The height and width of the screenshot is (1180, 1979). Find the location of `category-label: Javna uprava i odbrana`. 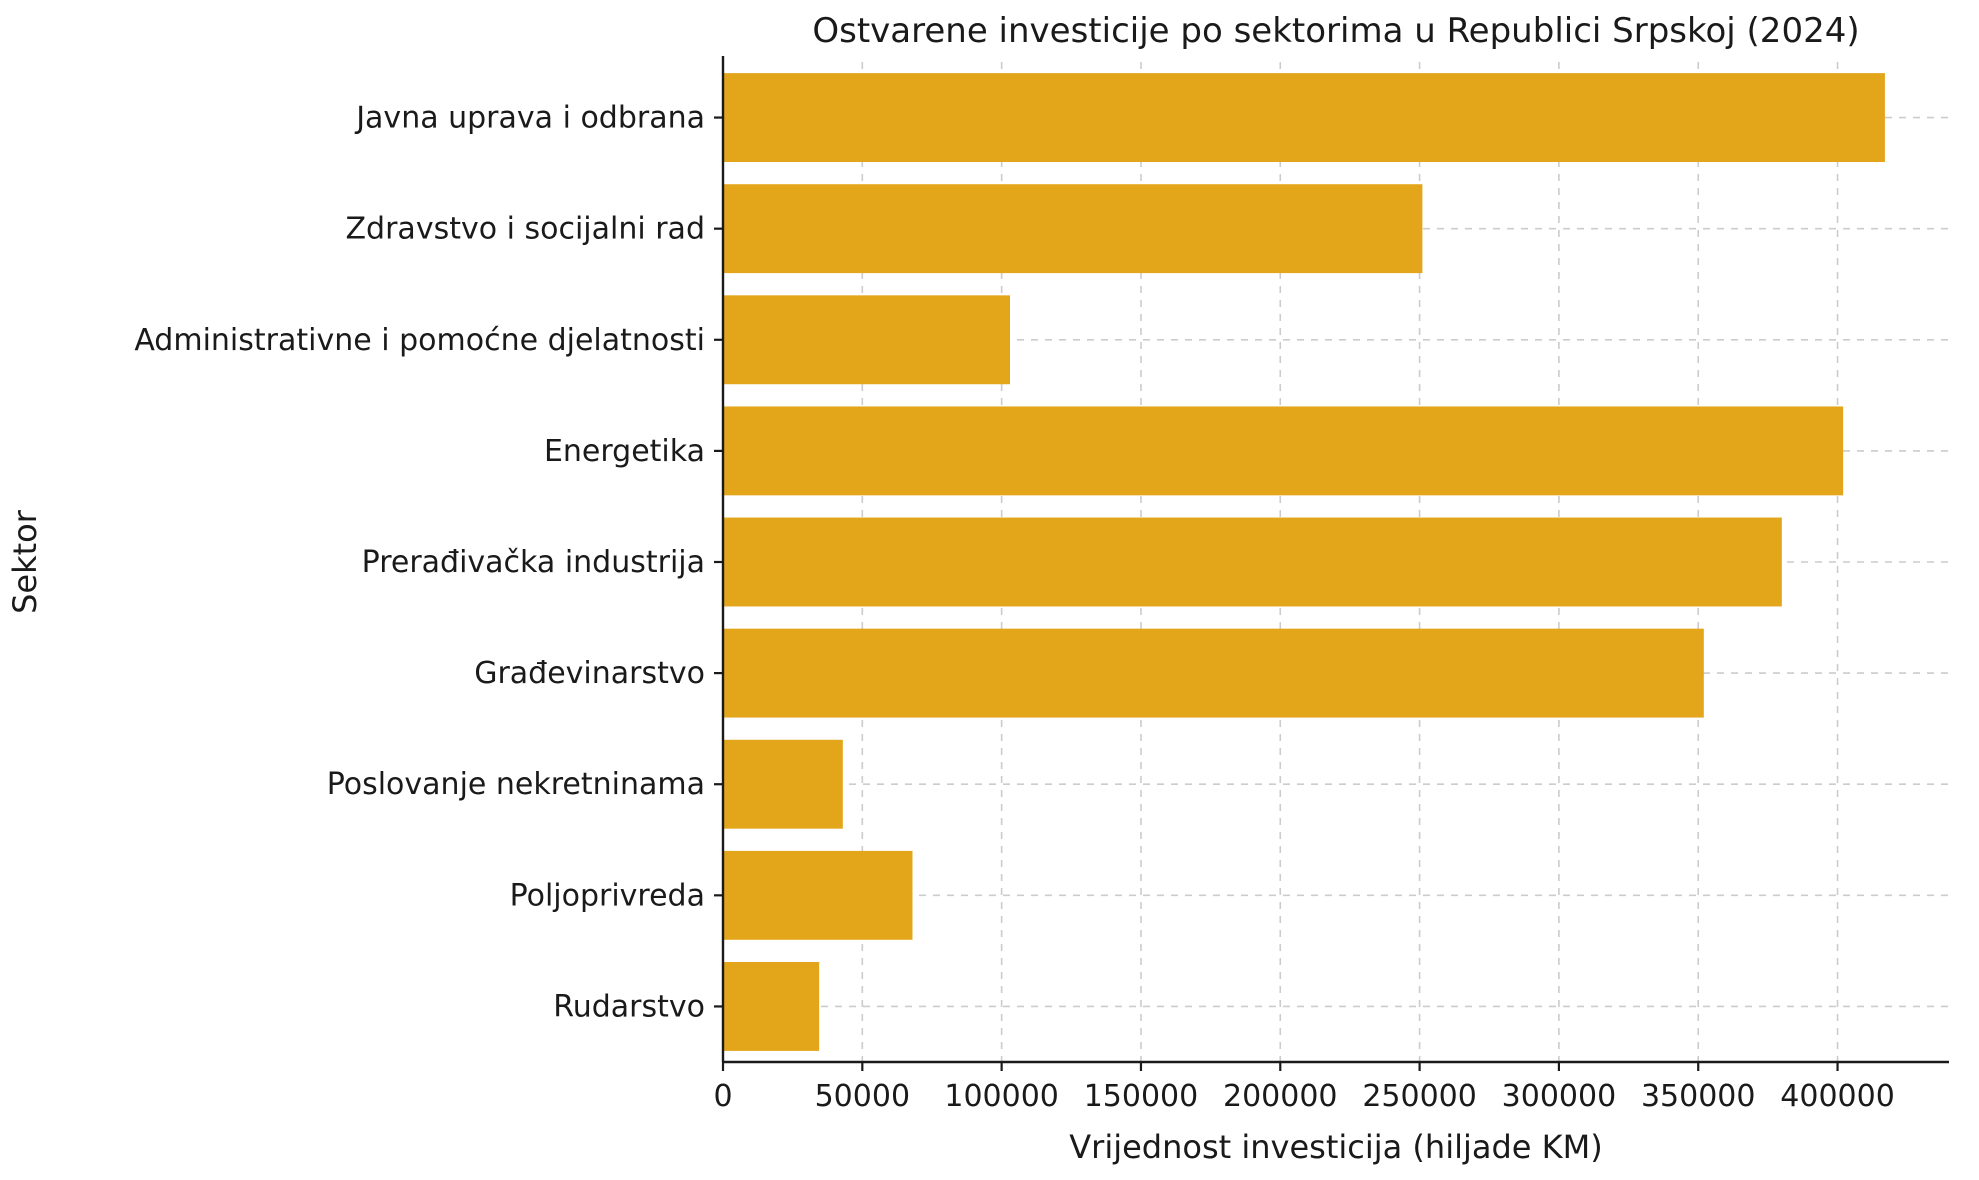

category-label: Javna uprava i odbrana is located at coordinates (529, 118).